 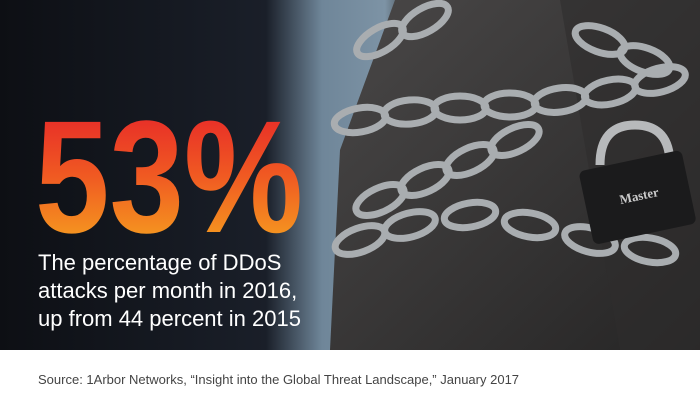 What do you see at coordinates (159, 262) in the screenshot?
I see `stat-description-line: The percentage of DDoS` at bounding box center [159, 262].